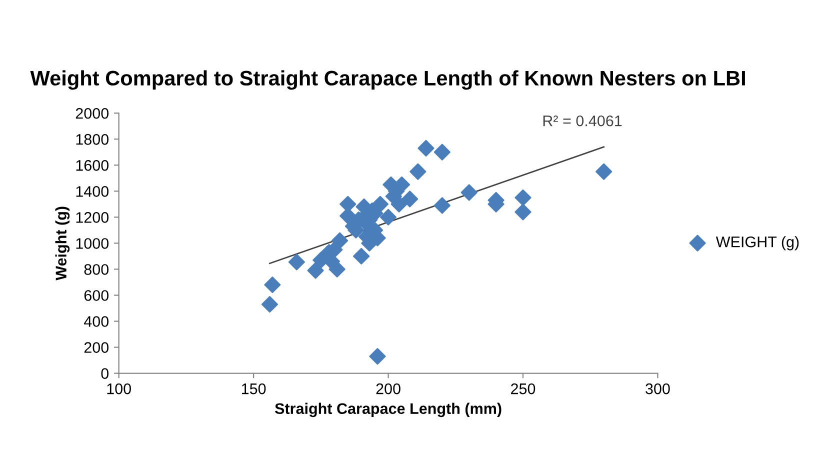 This screenshot has height=458, width=814. I want to click on x-tick-label: 300, so click(658, 388).